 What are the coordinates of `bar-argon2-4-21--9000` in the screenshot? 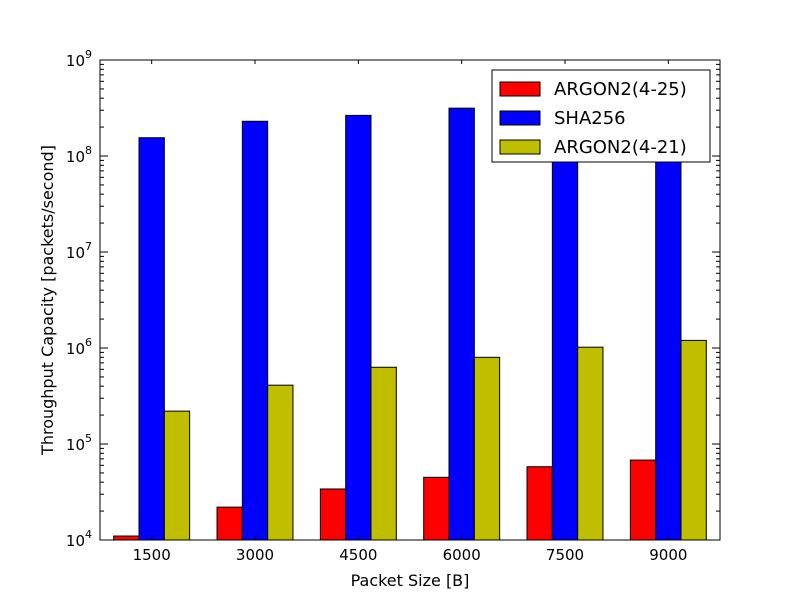 It's located at (693, 440).